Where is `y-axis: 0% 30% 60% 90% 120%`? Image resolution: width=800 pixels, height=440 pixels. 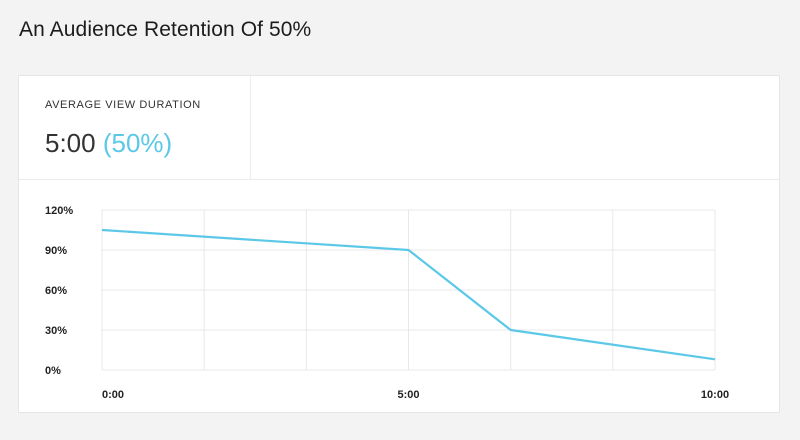 y-axis: 0% 30% 60% 90% 120% is located at coordinates (59, 291).